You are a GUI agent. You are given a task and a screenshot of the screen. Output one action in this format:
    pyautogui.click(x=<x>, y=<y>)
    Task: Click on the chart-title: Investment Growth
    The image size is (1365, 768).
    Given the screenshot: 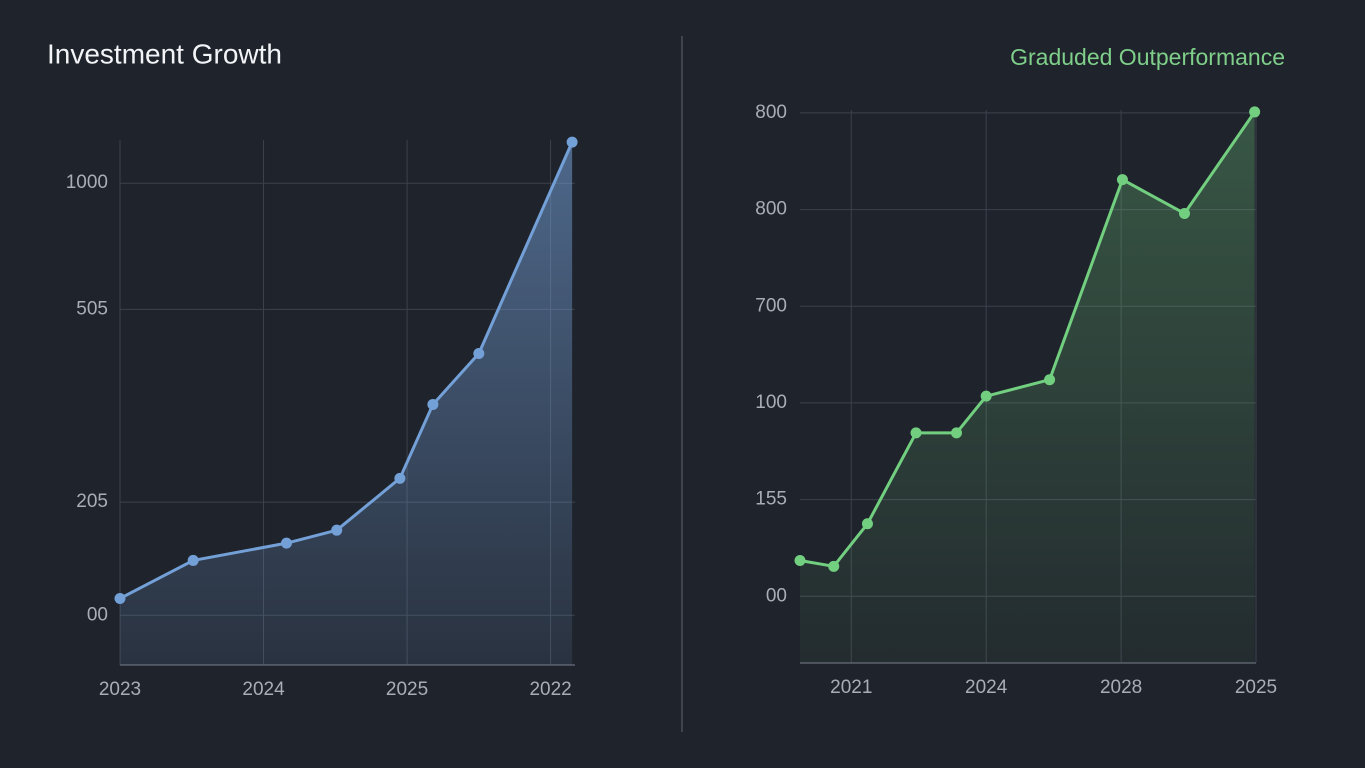 What is the action you would take?
    pyautogui.click(x=164, y=53)
    